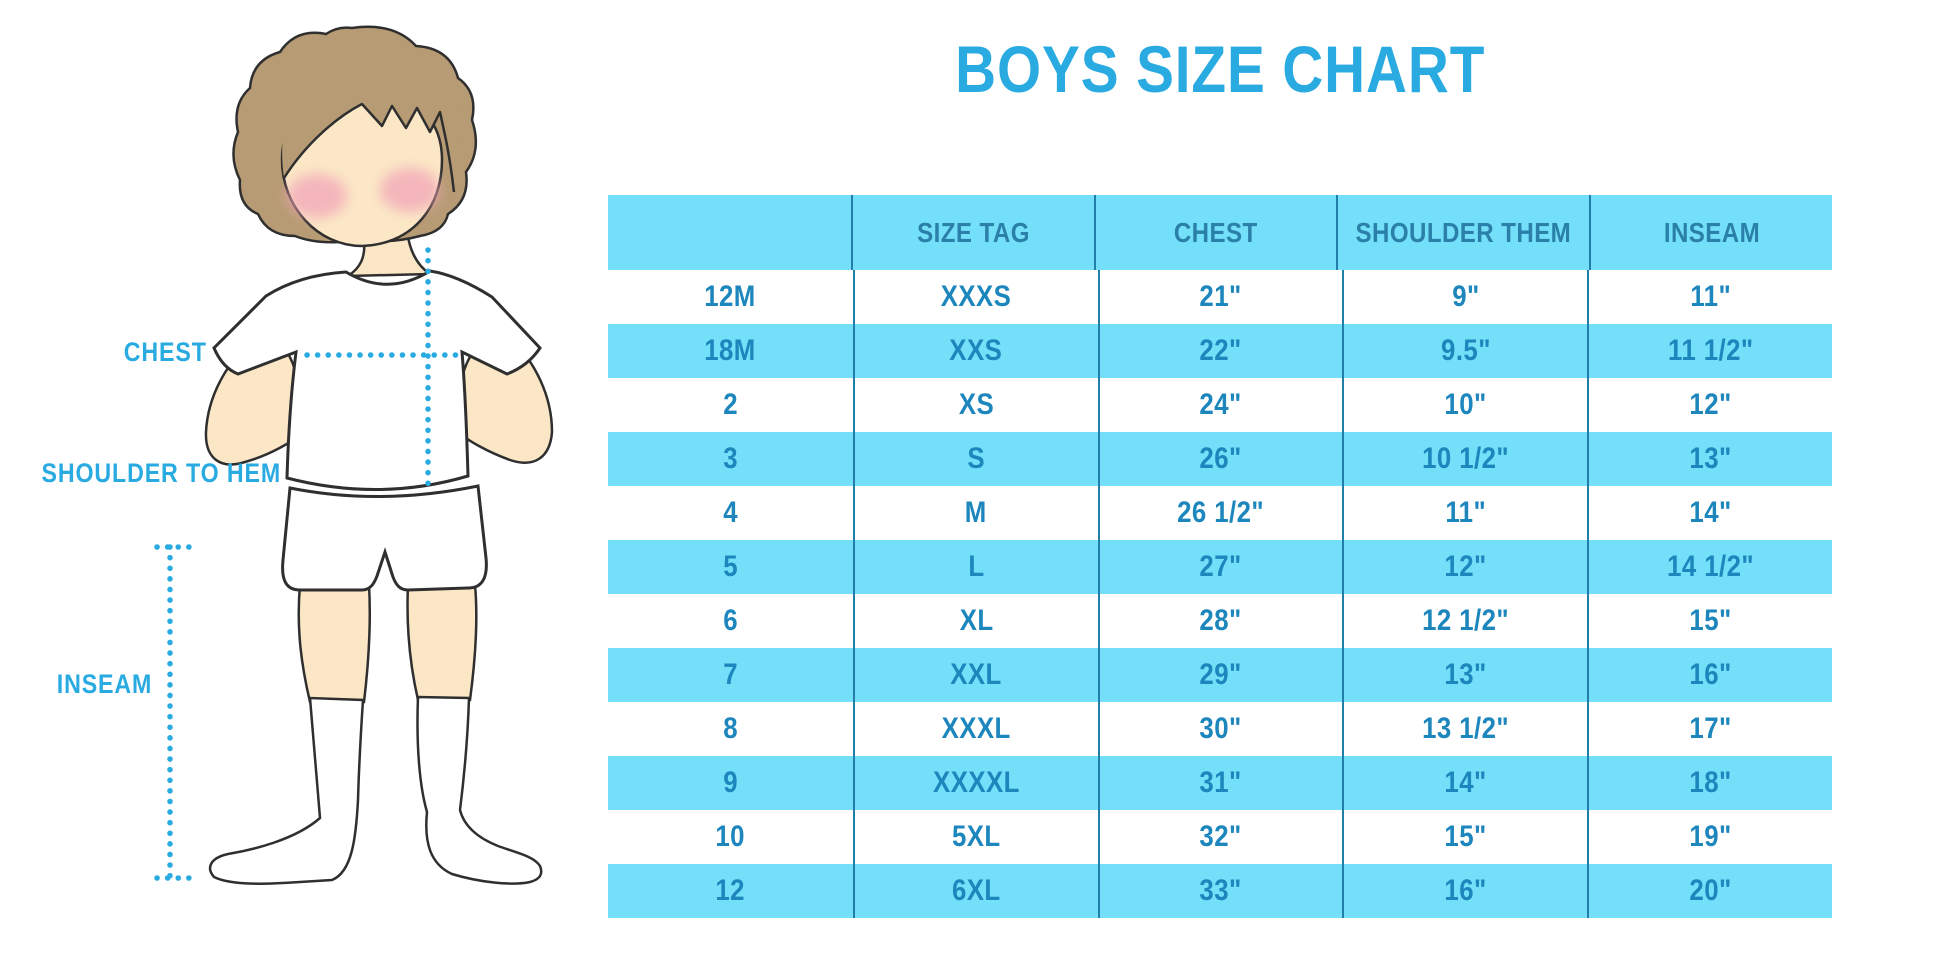  Describe the element at coordinates (369, 147) in the screenshot. I see `hair-fringe-outline` at that location.